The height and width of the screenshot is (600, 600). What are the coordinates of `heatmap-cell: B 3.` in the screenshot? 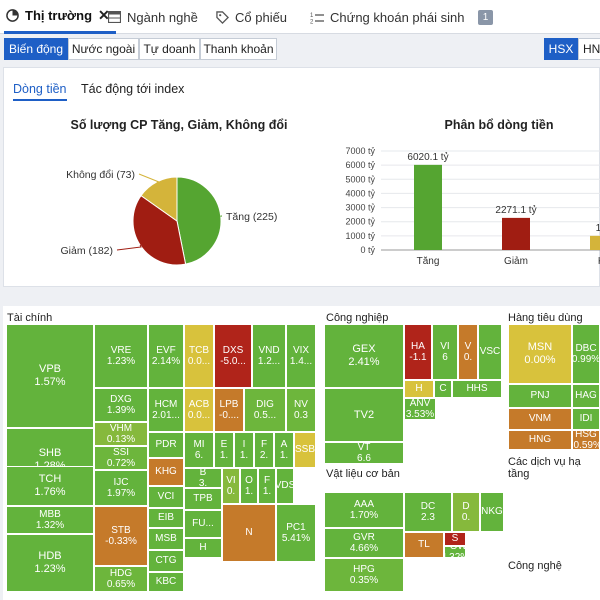 It's located at (203, 478).